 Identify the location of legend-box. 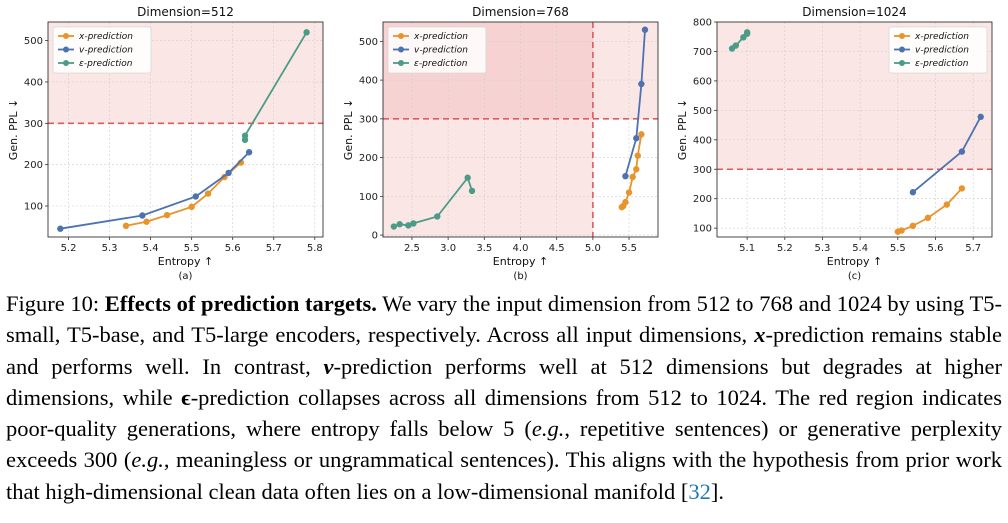
(437, 50).